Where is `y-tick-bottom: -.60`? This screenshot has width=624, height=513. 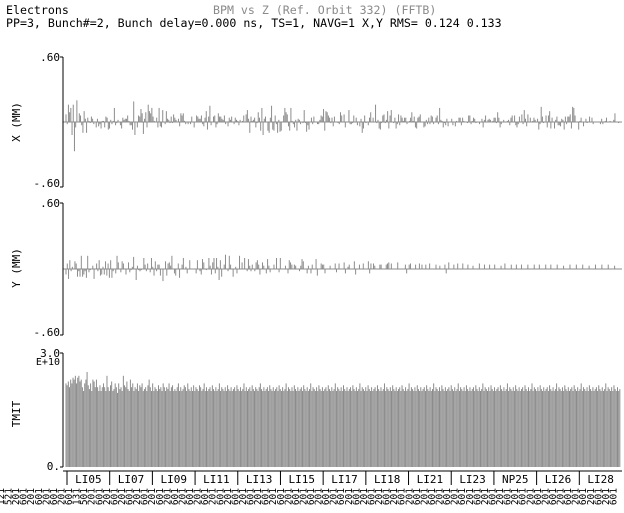 y-tick-bottom: -.60 is located at coordinates (47, 332).